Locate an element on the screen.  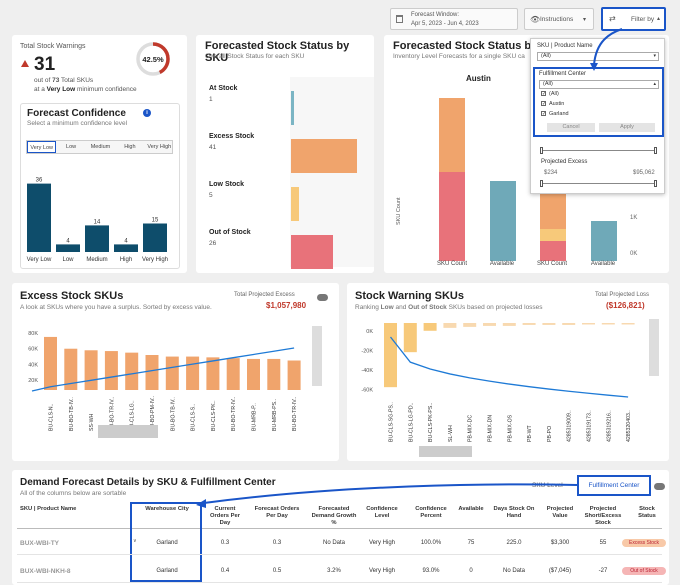
slider-1-track is located at coordinates (598, 150).